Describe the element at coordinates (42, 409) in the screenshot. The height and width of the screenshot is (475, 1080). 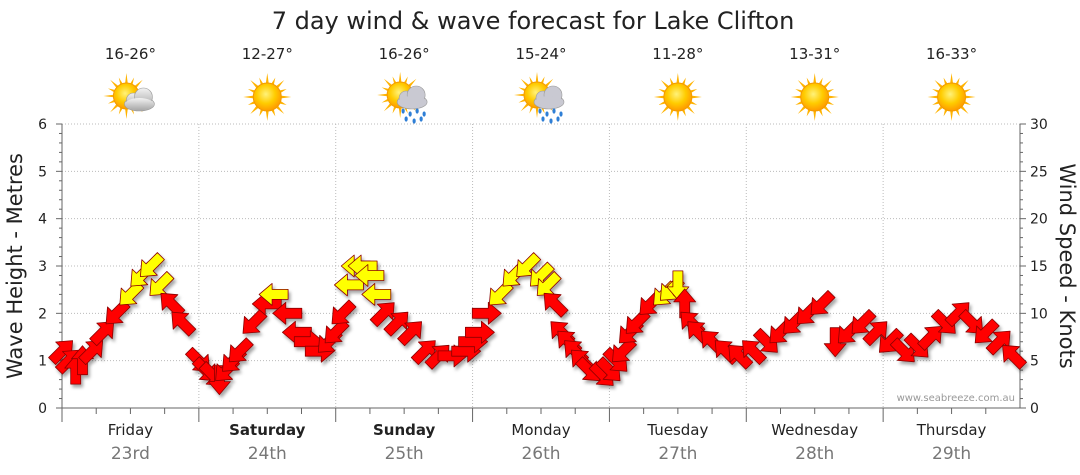
I see `left-tick-label: 0` at that location.